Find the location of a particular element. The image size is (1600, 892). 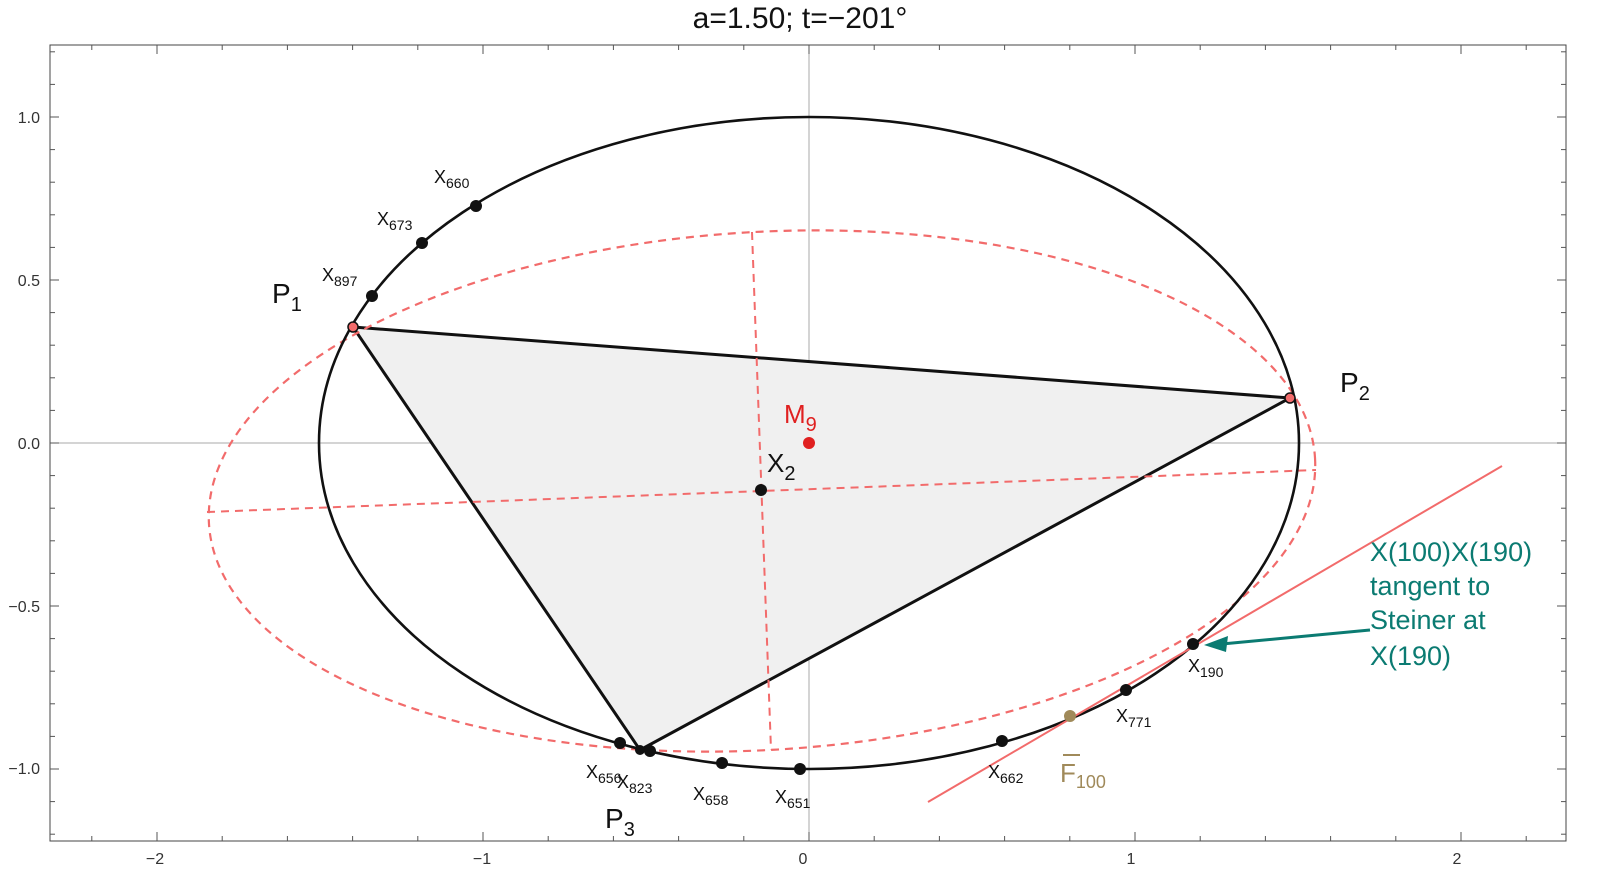

label-x662: X662 is located at coordinates (1006, 774).